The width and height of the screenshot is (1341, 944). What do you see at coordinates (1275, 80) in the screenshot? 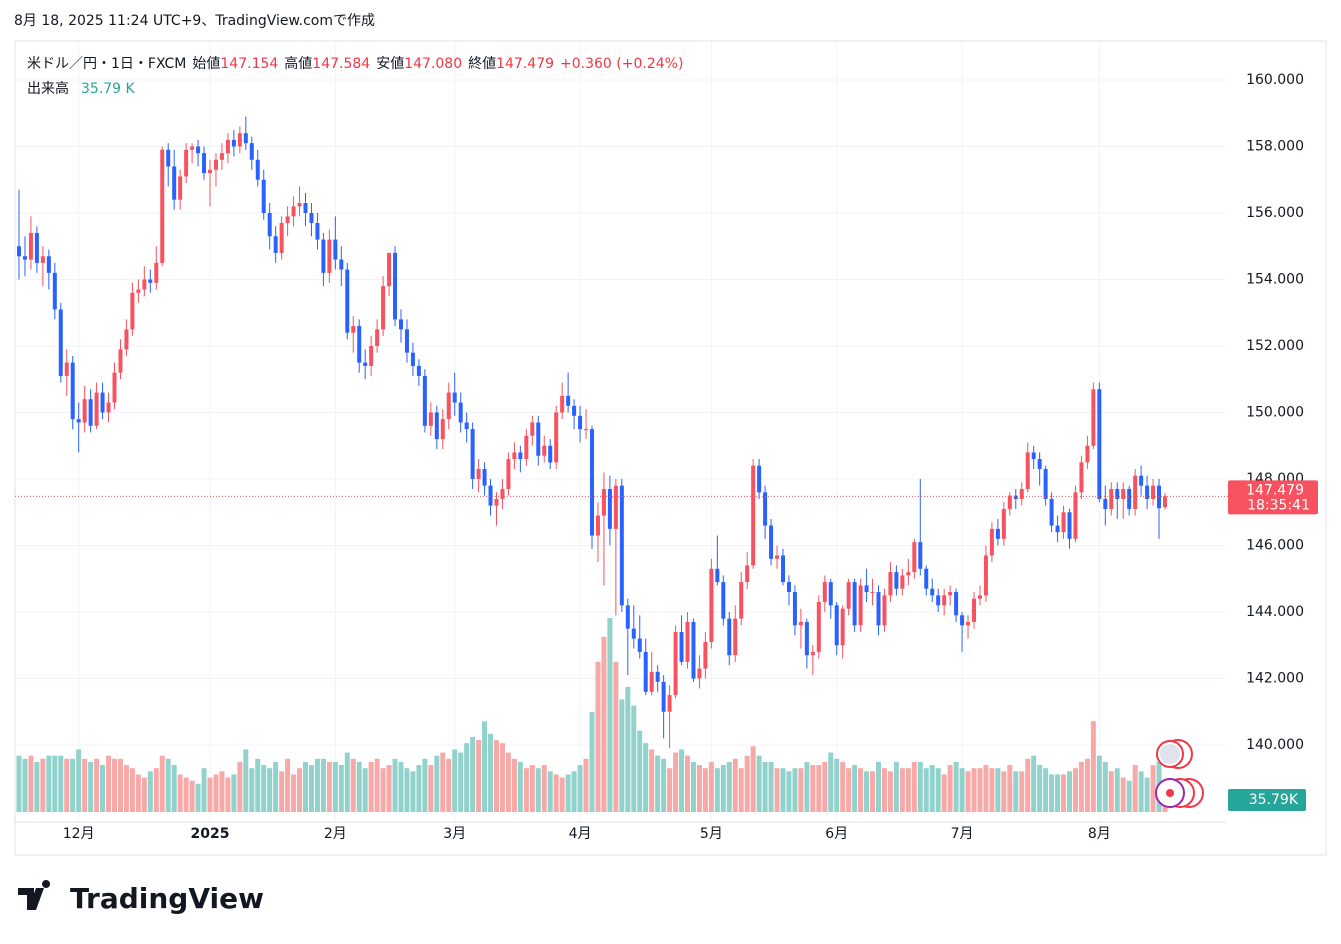
I see `y-tick-label: 160.000` at bounding box center [1275, 80].